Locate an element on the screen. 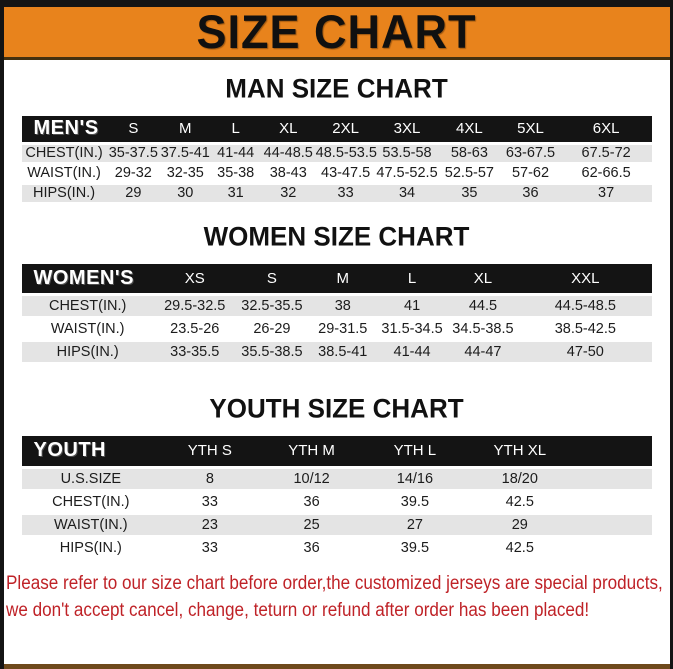 The height and width of the screenshot is (669, 673). header-size-cell: 3XL is located at coordinates (407, 130).